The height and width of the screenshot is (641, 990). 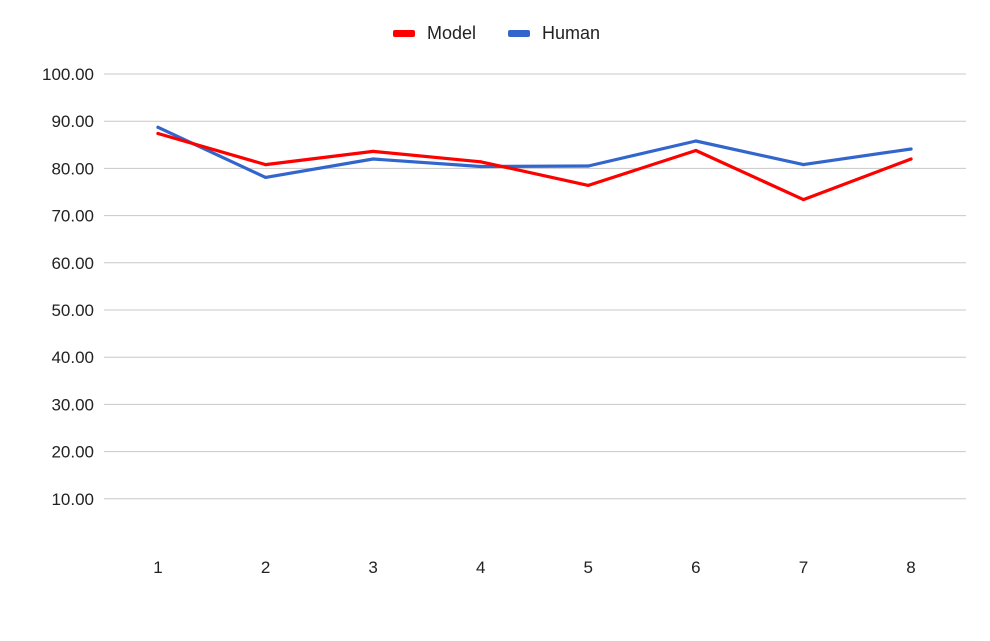 What do you see at coordinates (72, 121) in the screenshot?
I see `y-tick-label: 90.00` at bounding box center [72, 121].